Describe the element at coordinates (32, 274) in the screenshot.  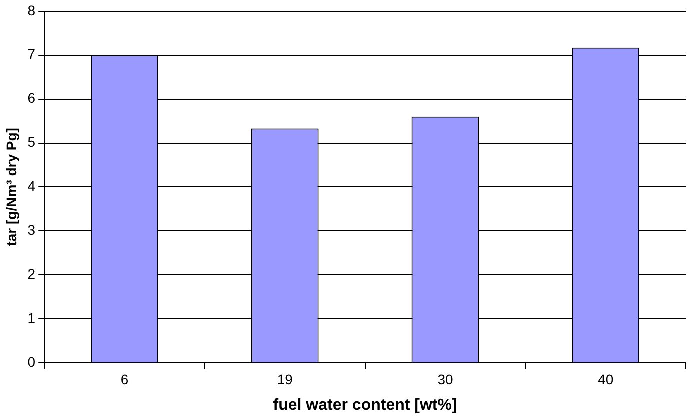
I see `y-tick-label: 2` at that location.